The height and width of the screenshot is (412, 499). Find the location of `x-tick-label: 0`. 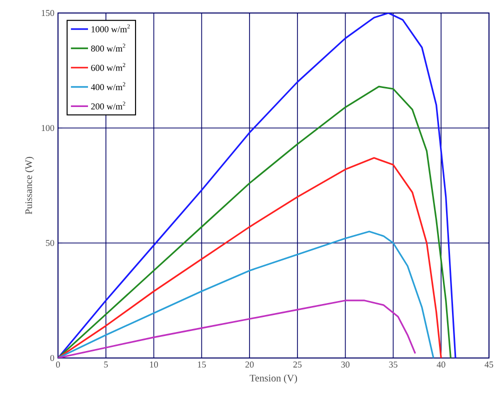

x-tick-label: 0 is located at coordinates (58, 365).